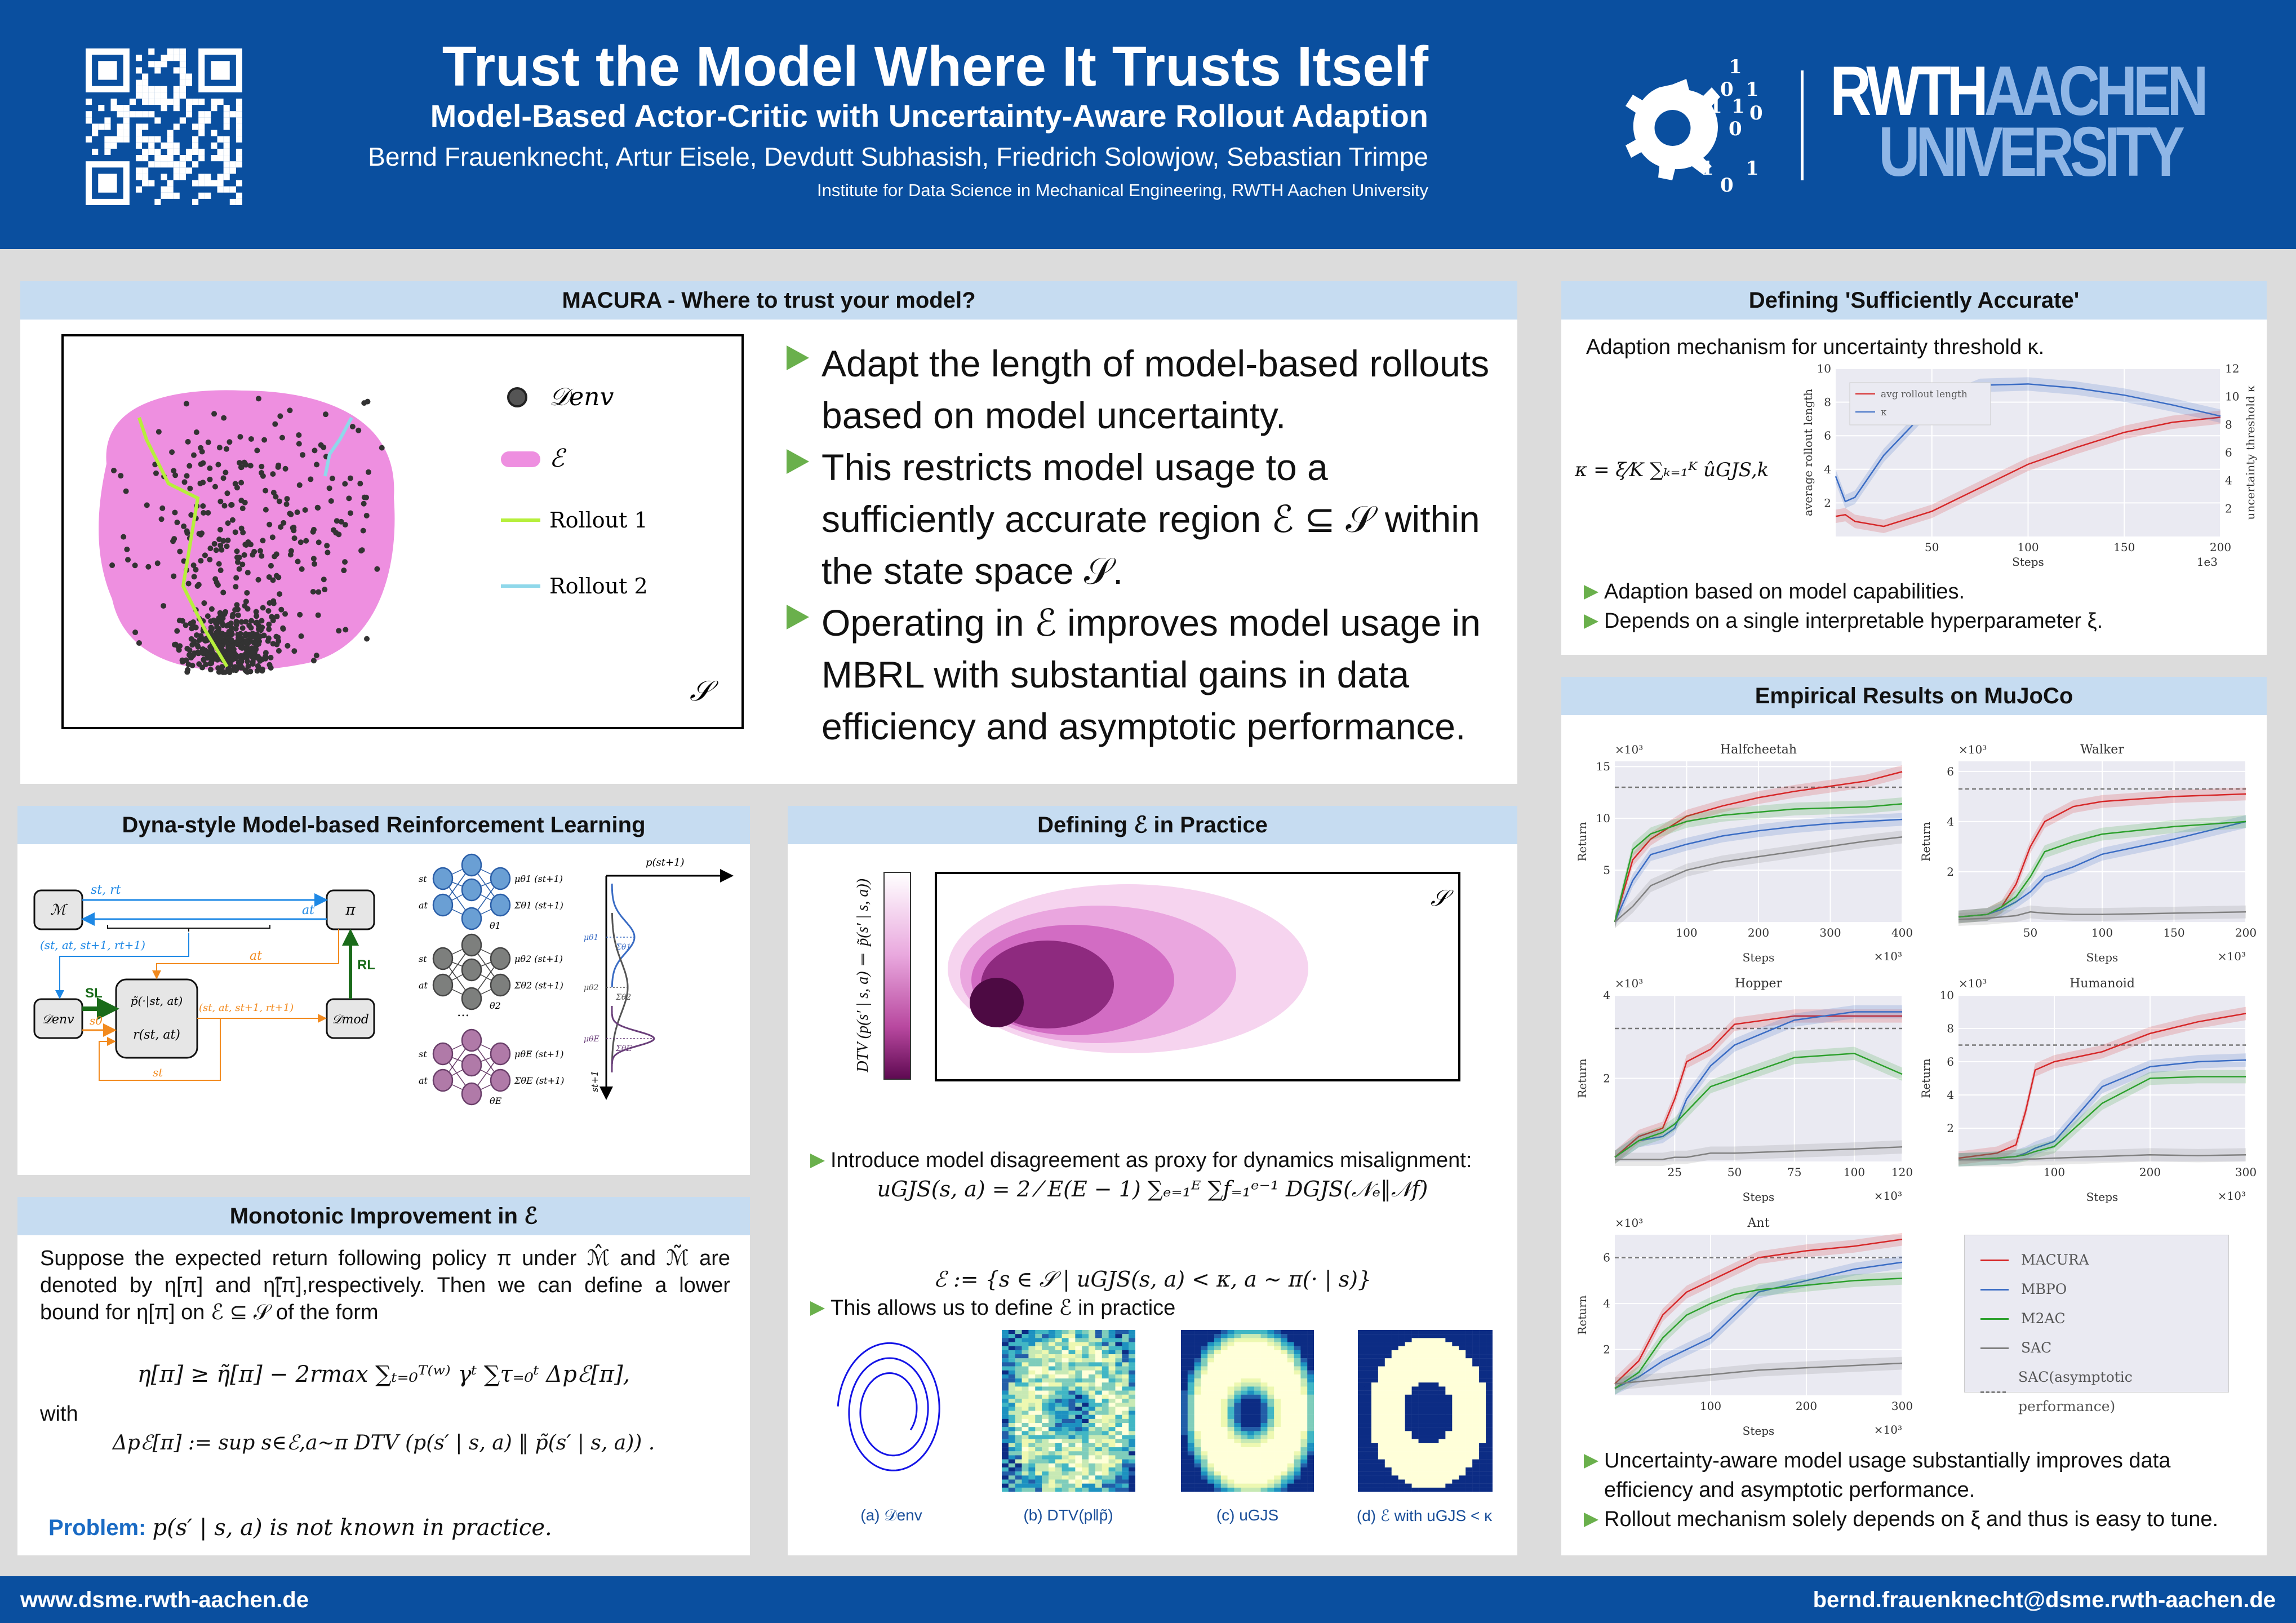 This screenshot has width=2296, height=1623. What do you see at coordinates (2102, 870) in the screenshot?
I see `series-line-mbpo` at bounding box center [2102, 870].